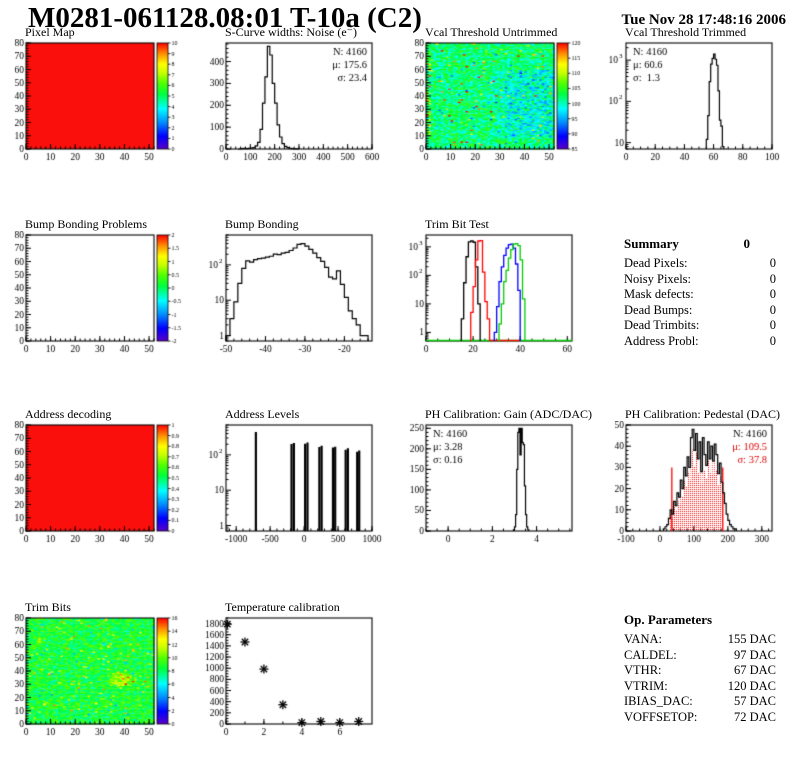  What do you see at coordinates (698, 490) in the screenshot?
I see `ph-pedestal-canvas` at bounding box center [698, 490].